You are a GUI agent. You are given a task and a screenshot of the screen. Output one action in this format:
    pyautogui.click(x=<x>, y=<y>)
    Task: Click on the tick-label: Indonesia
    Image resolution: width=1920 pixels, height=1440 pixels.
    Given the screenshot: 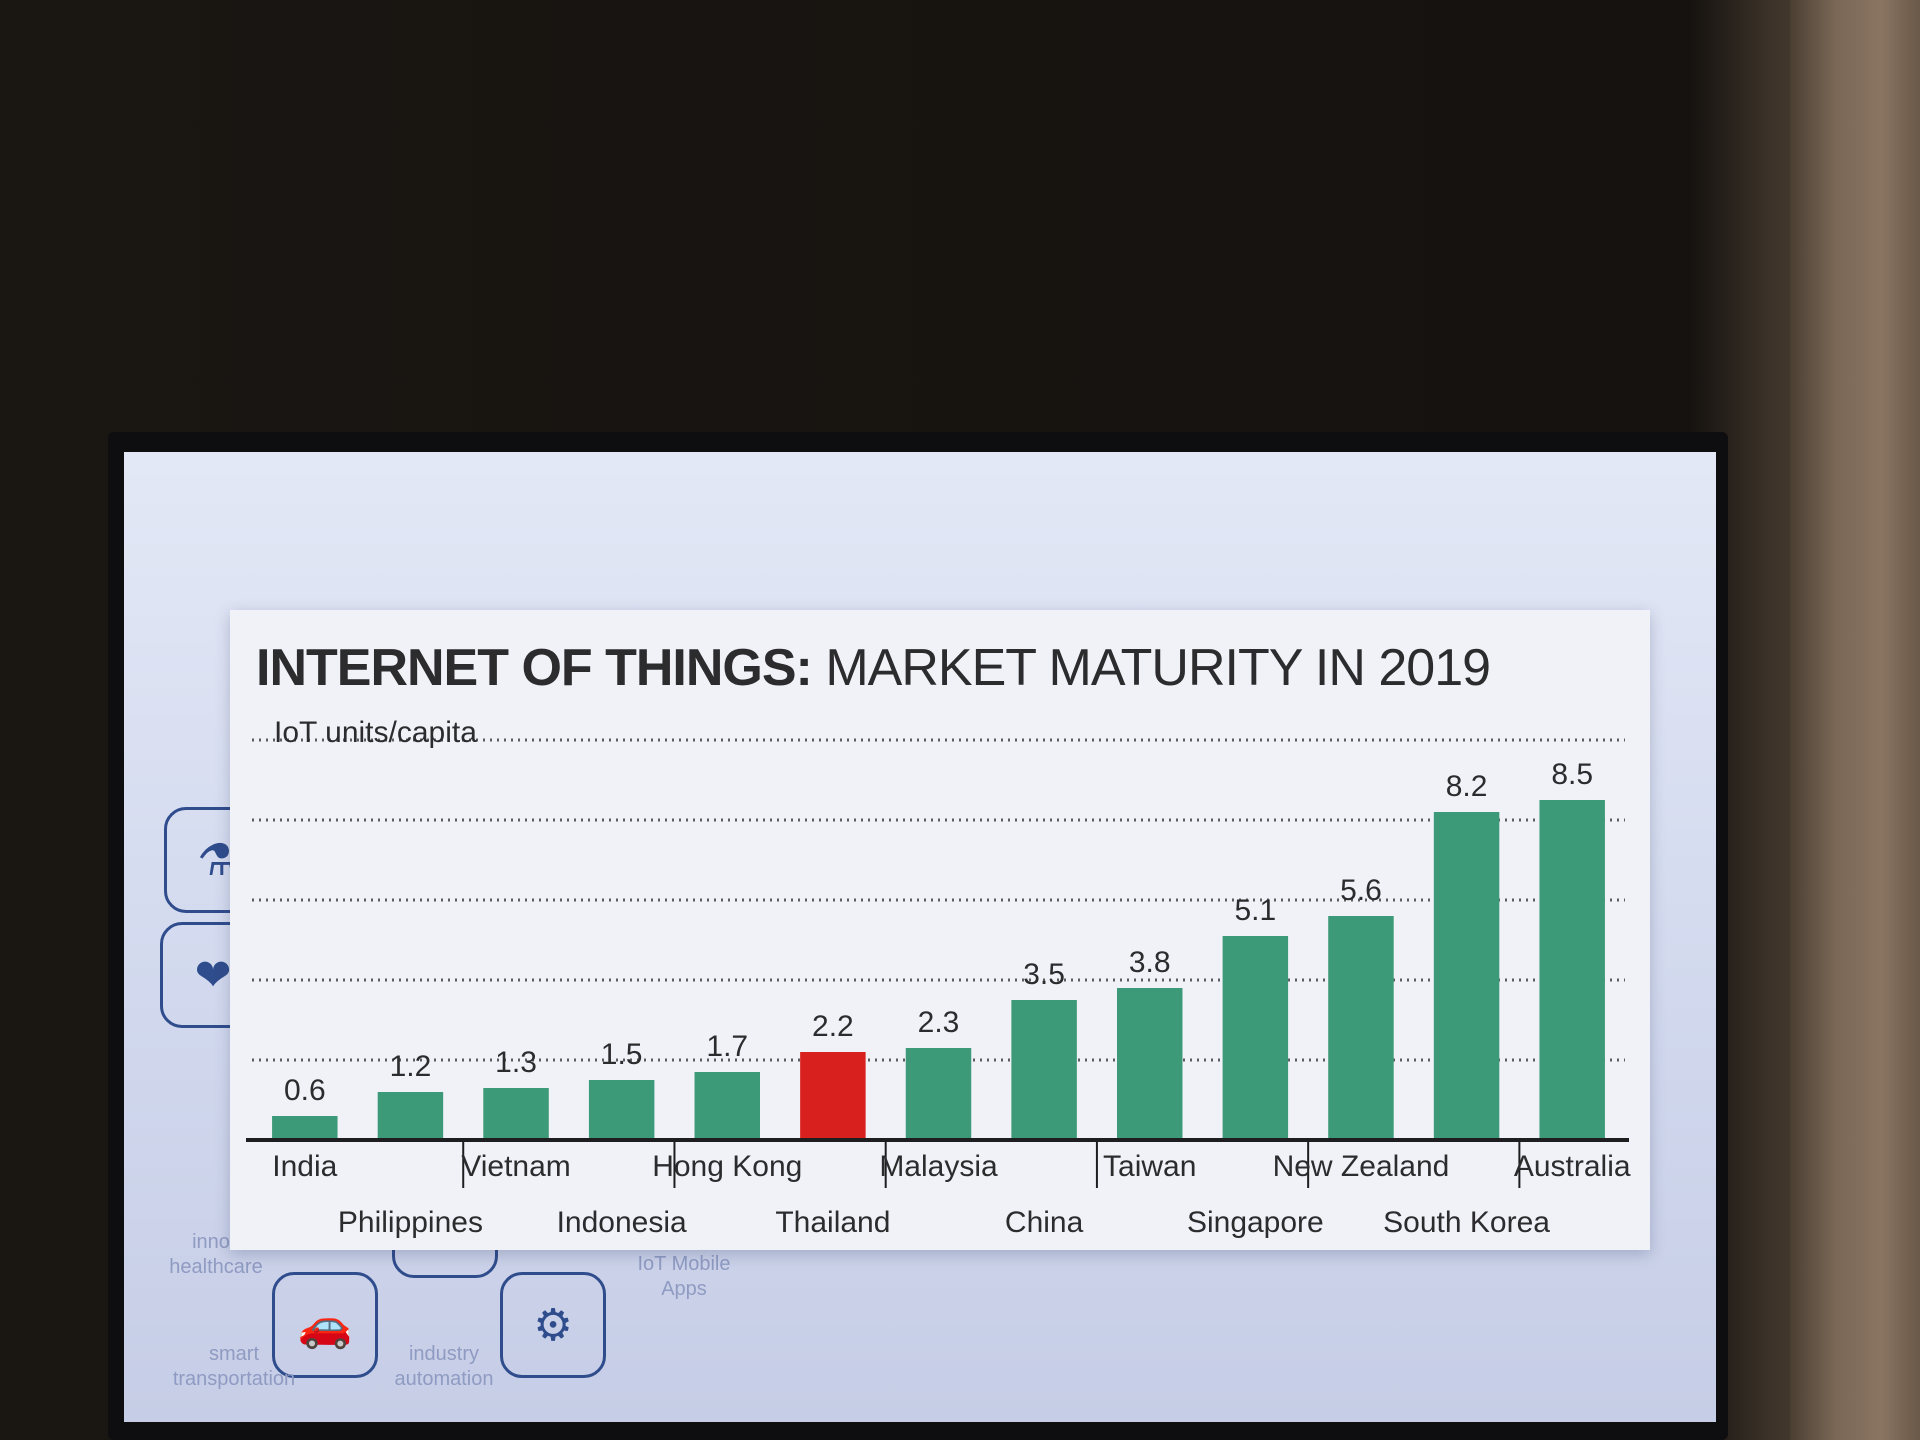 What is the action you would take?
    pyautogui.click(x=622, y=1222)
    